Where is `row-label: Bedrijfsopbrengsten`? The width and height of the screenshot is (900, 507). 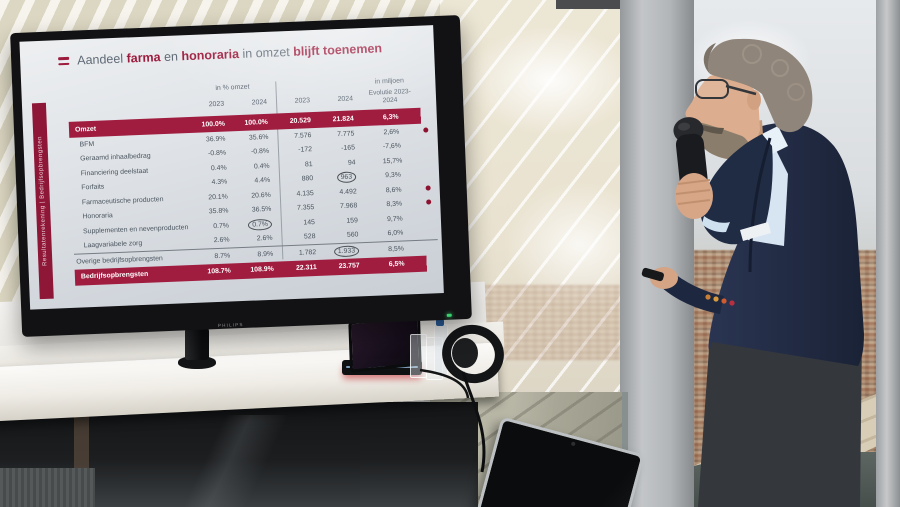
row-label: Bedrijfsopbrengsten is located at coordinates (114, 275).